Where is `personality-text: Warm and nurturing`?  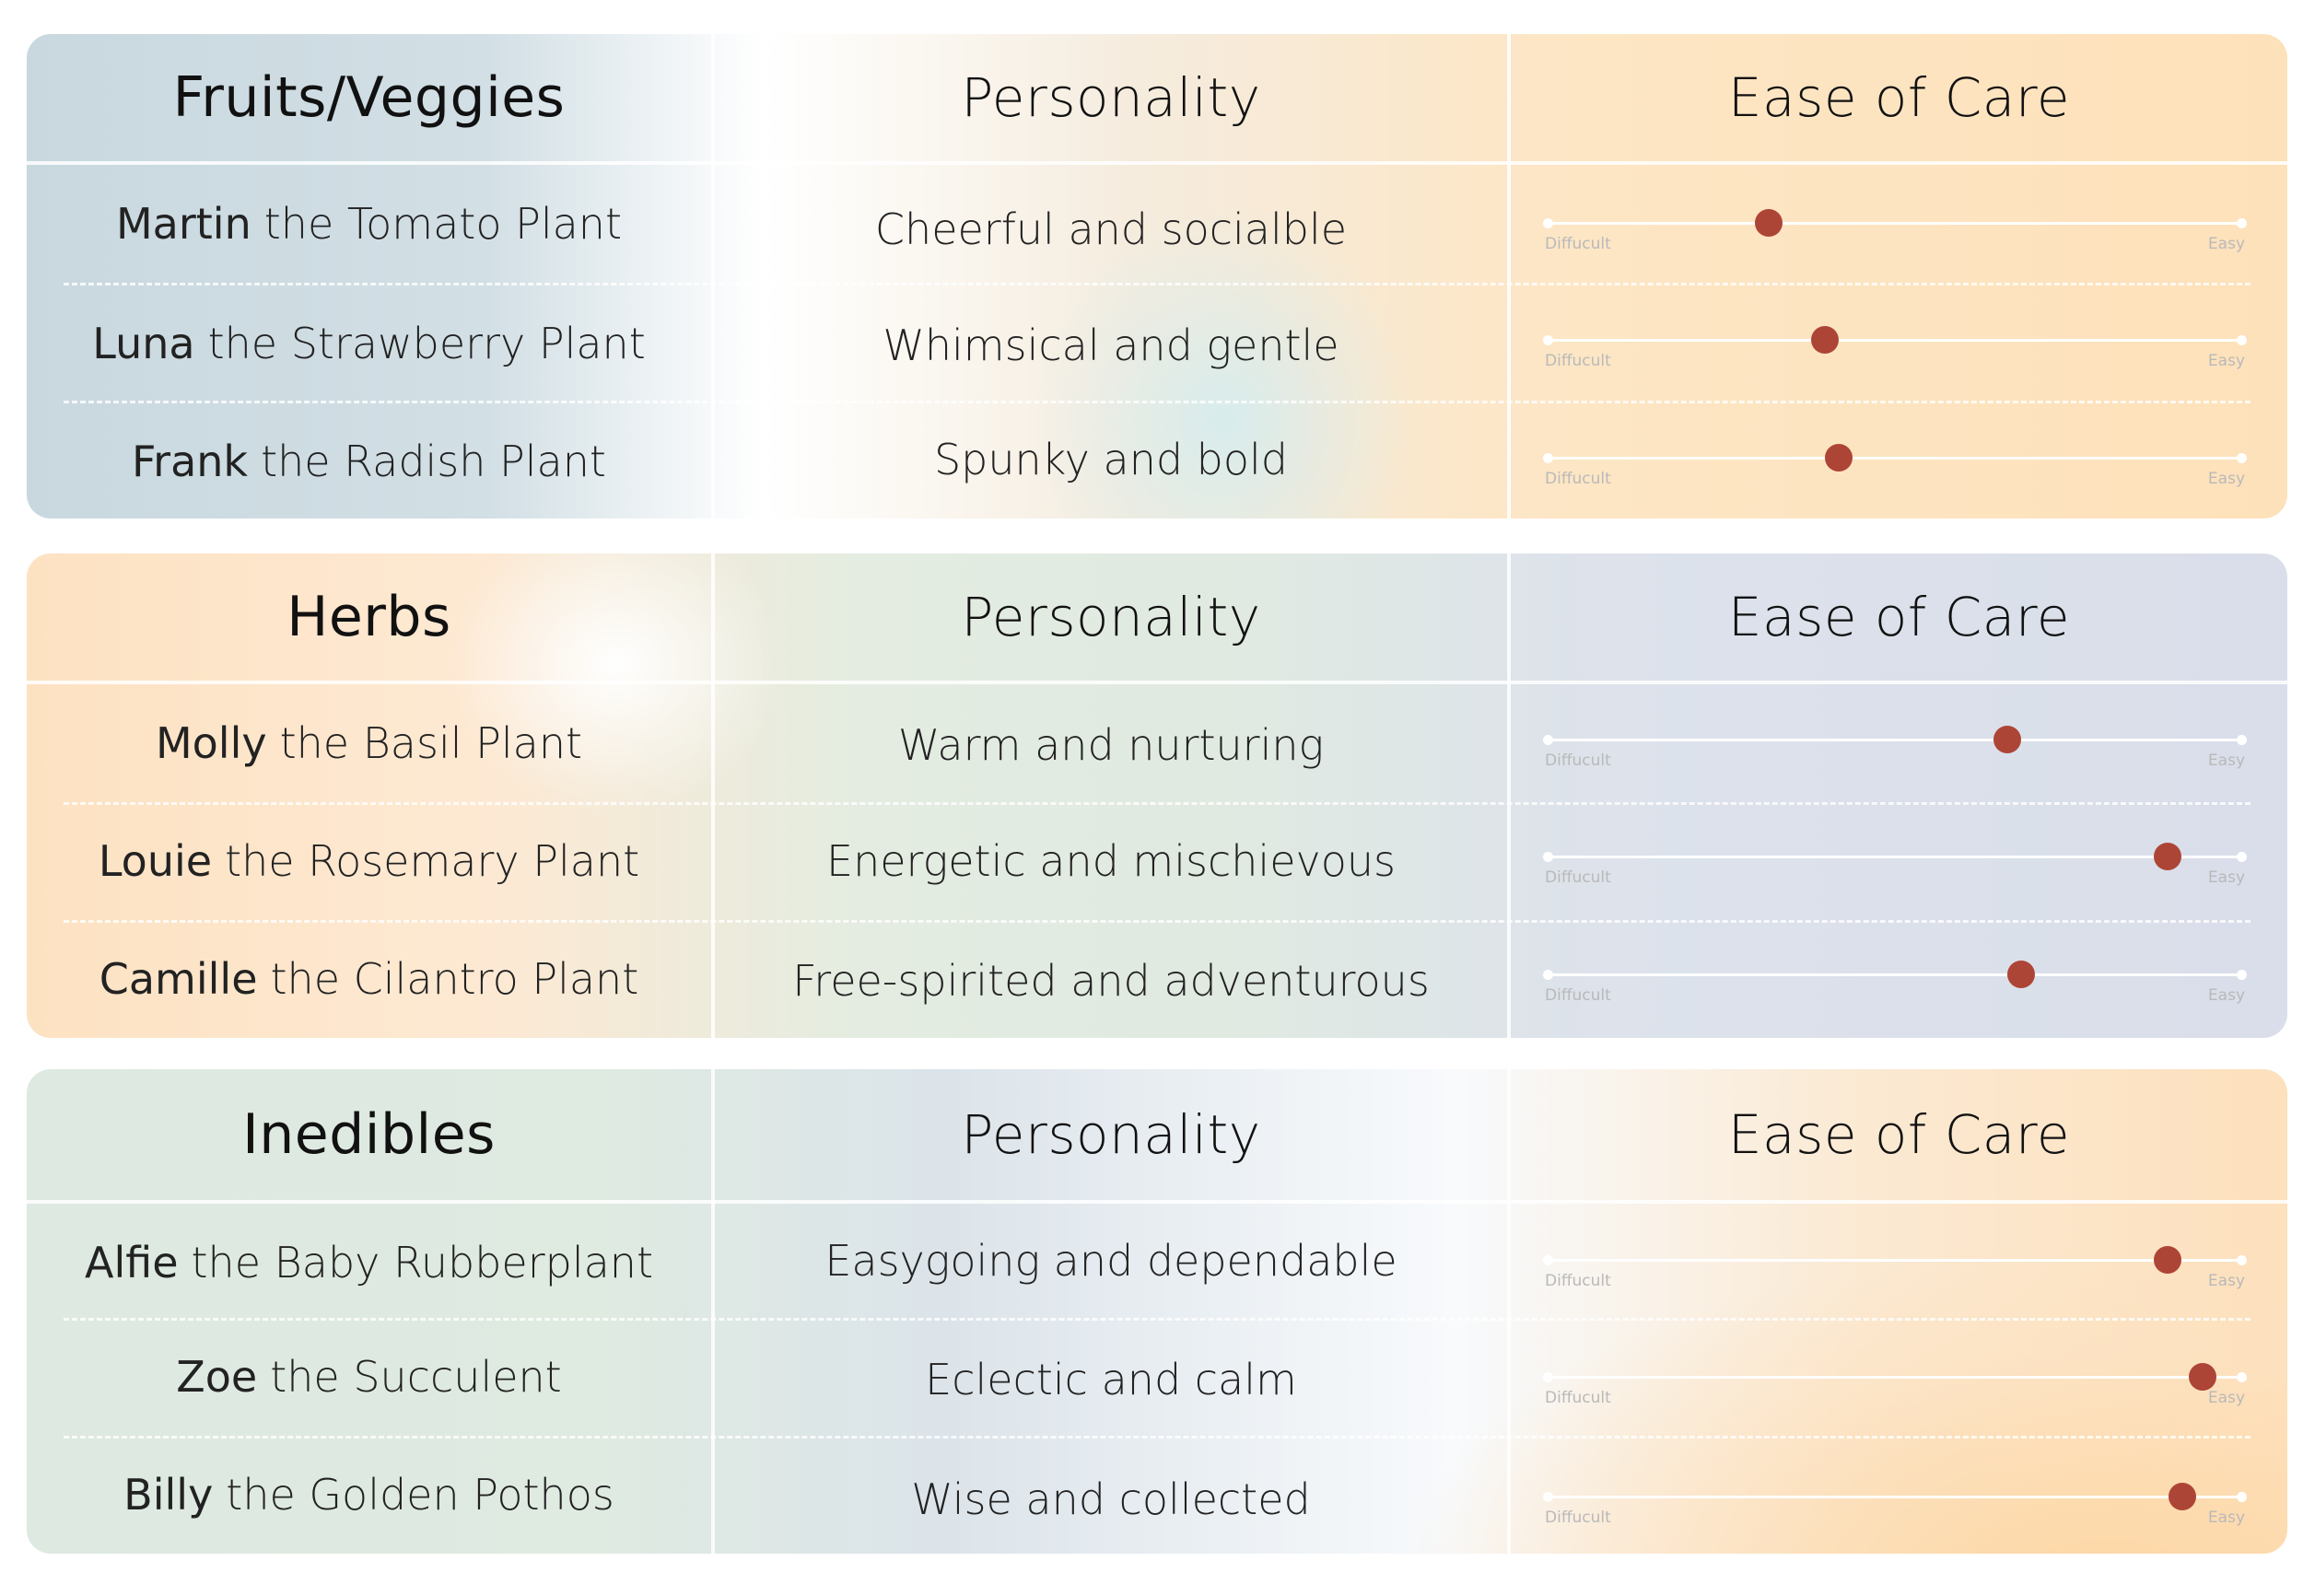 personality-text: Warm and nurturing is located at coordinates (1111, 745).